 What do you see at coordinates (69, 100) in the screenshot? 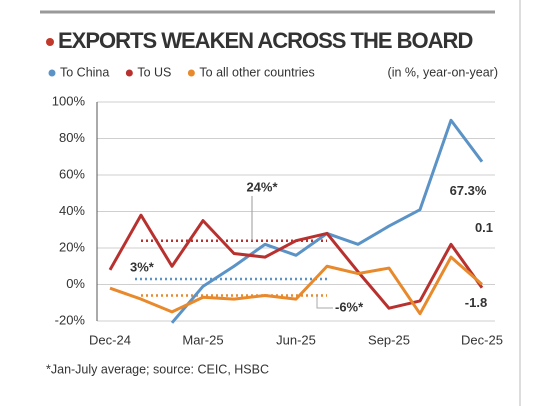
I see `y-tick-label: 100%` at bounding box center [69, 100].